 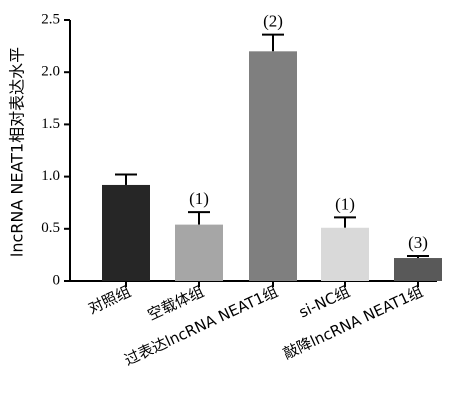 What do you see at coordinates (418, 242) in the screenshot?
I see `significance-label: (3)` at bounding box center [418, 242].